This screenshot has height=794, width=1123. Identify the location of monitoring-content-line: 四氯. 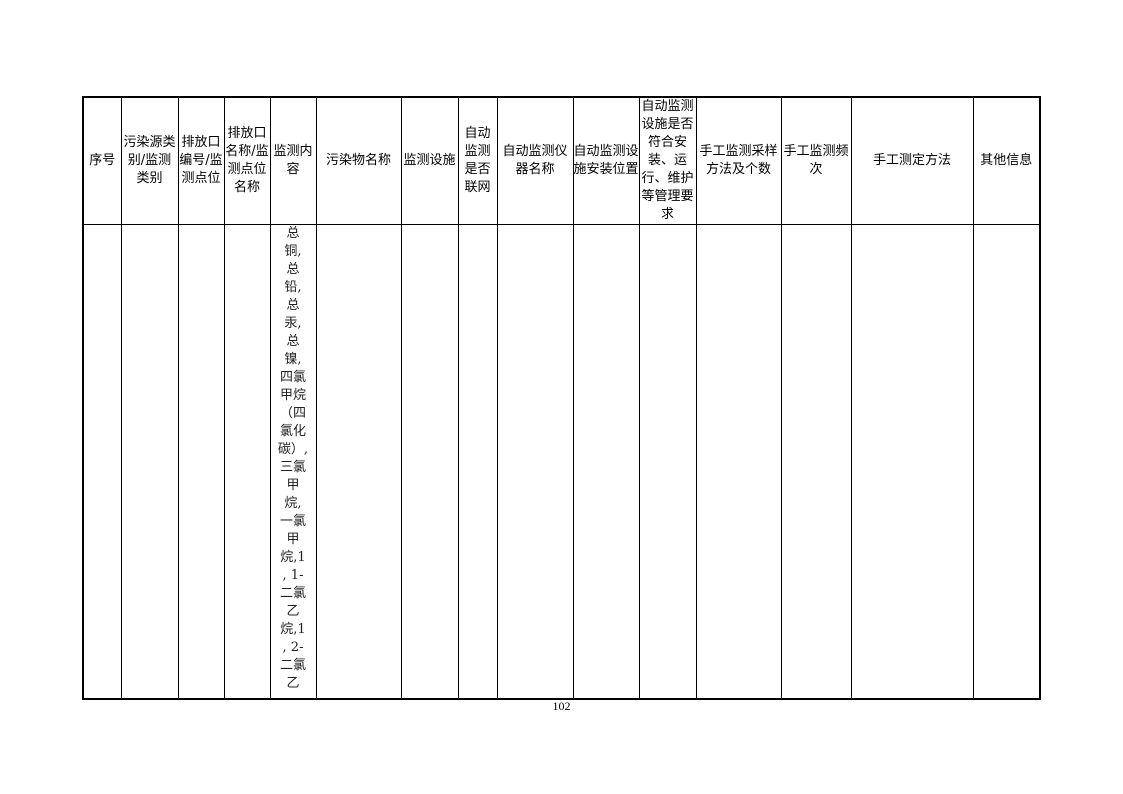
(292, 377).